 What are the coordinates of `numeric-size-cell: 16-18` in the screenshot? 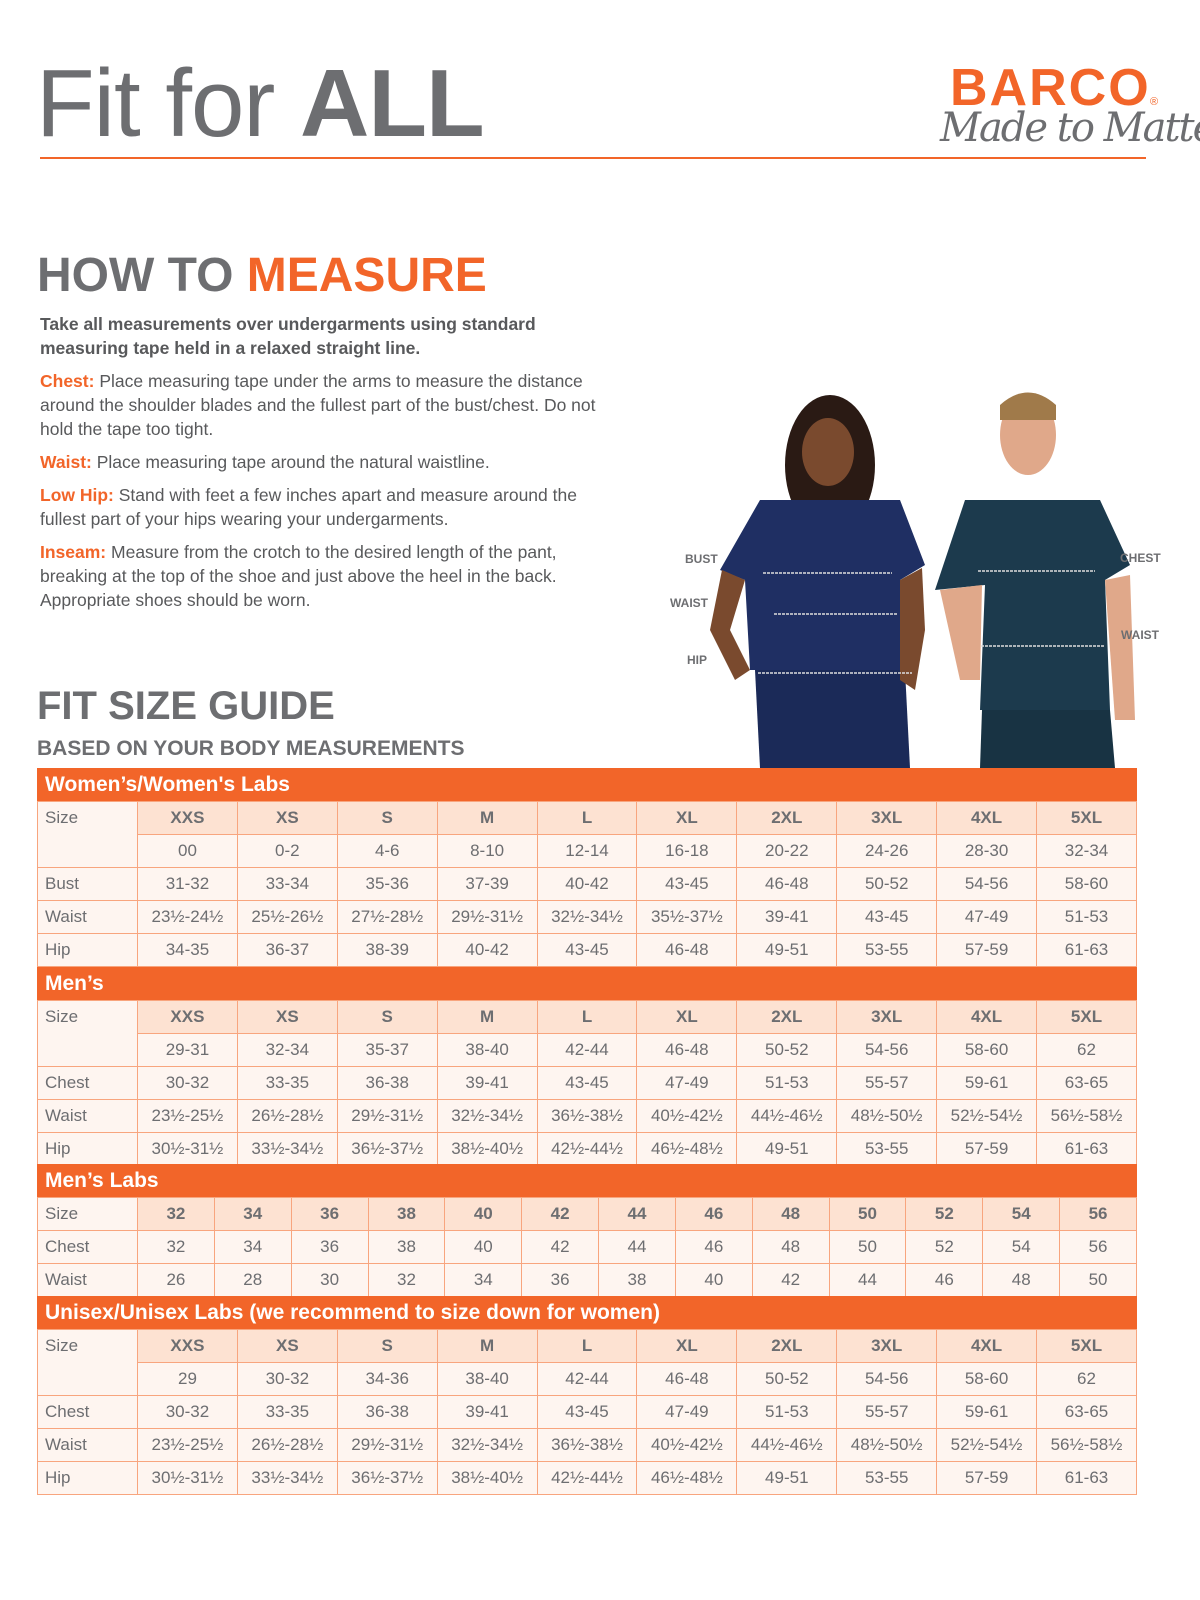 It's located at (687, 851).